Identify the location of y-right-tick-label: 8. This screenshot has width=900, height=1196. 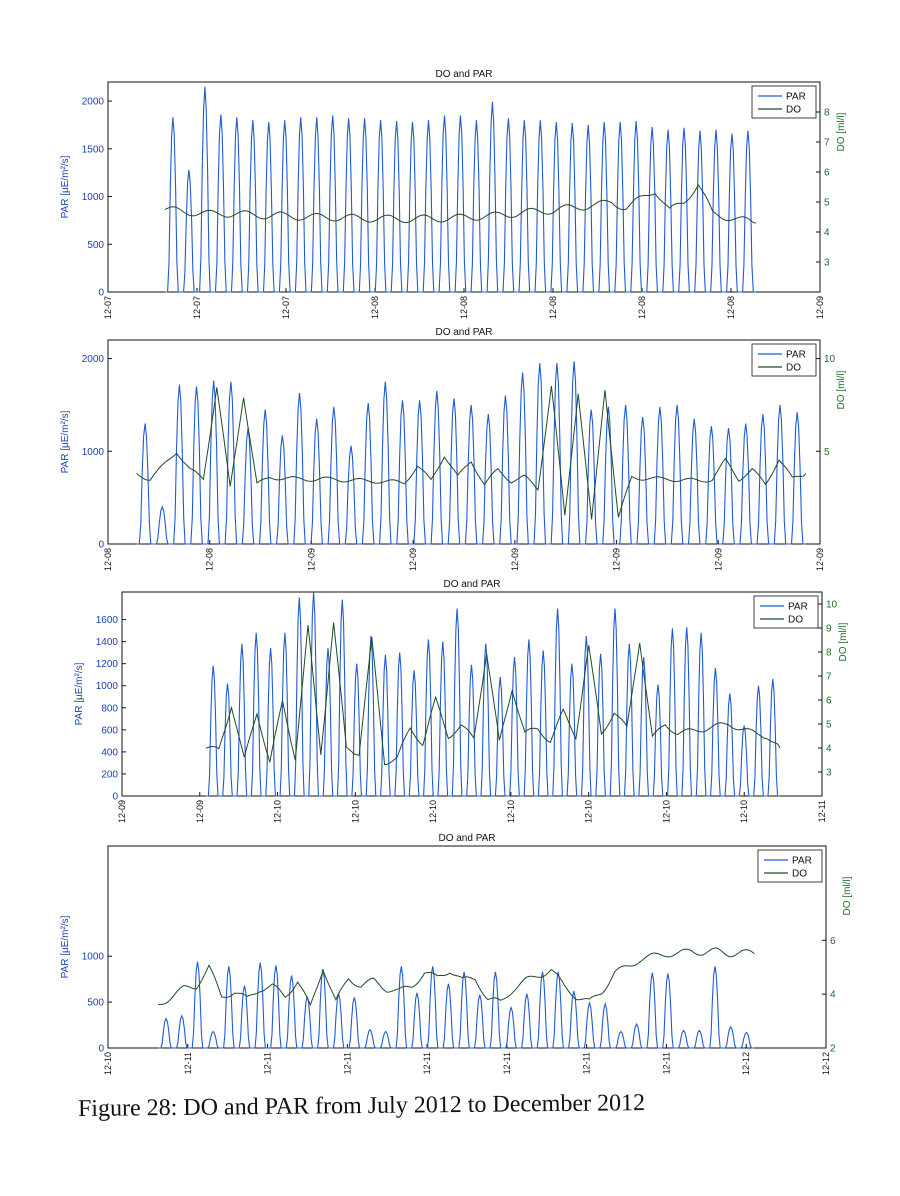
(829, 653).